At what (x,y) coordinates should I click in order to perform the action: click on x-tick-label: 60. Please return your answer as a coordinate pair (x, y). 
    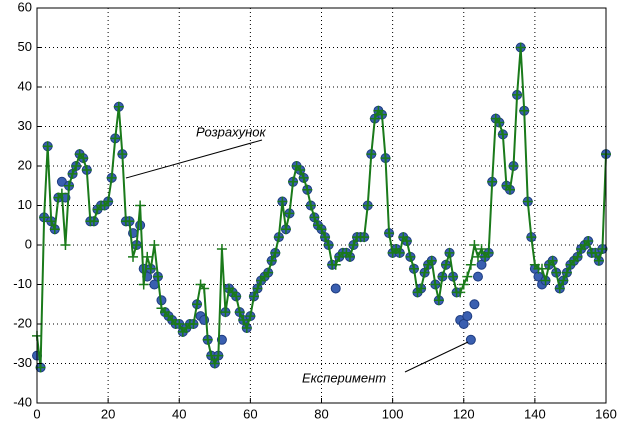
    Looking at the image, I should click on (250, 413).